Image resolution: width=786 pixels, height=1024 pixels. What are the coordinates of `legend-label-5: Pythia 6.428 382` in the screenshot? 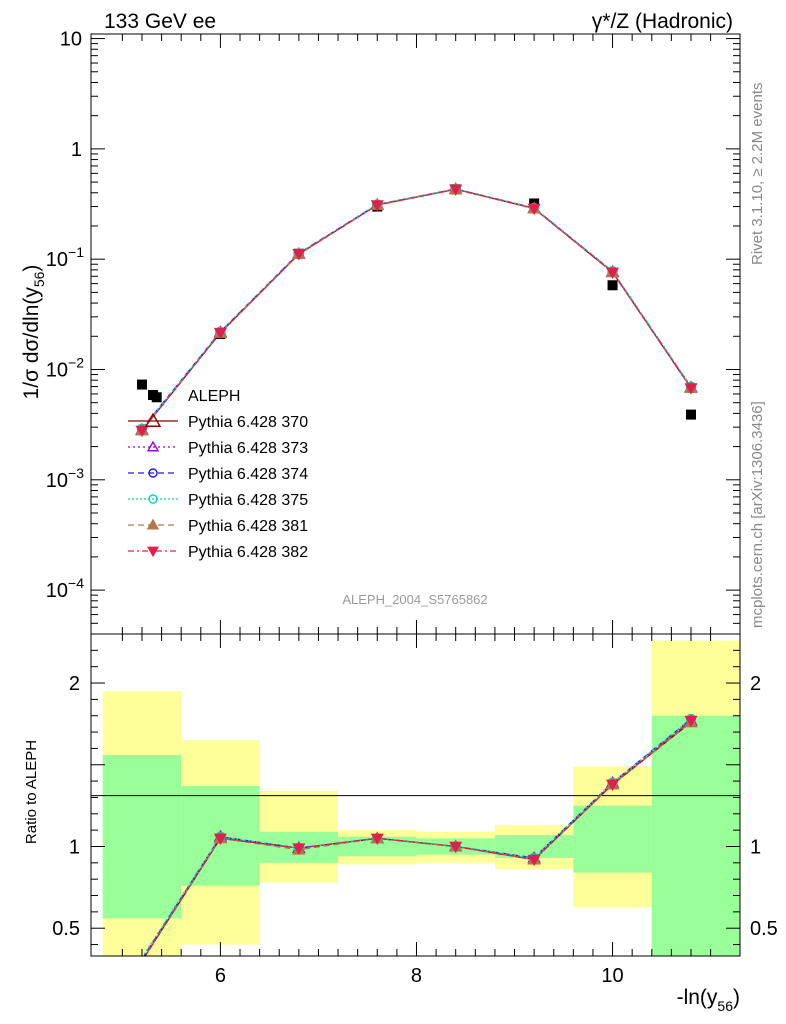 It's located at (248, 552).